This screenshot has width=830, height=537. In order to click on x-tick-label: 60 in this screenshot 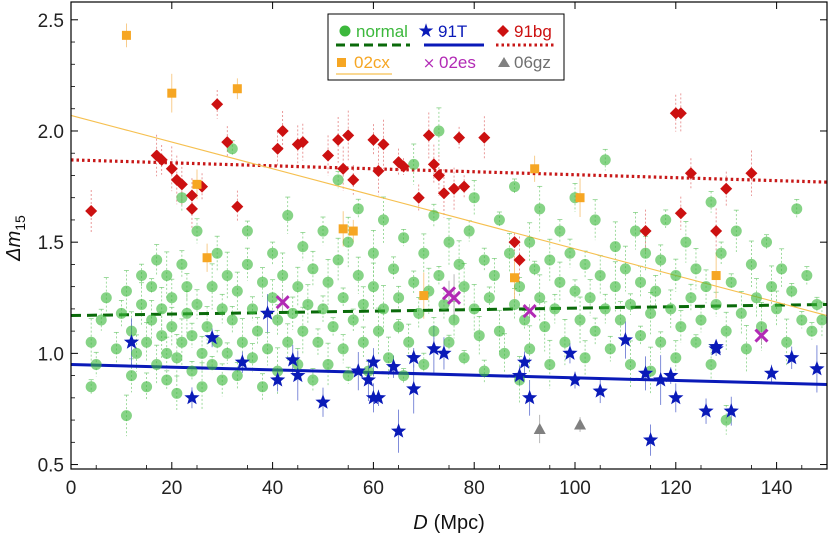, I will do `click(373, 488)`.